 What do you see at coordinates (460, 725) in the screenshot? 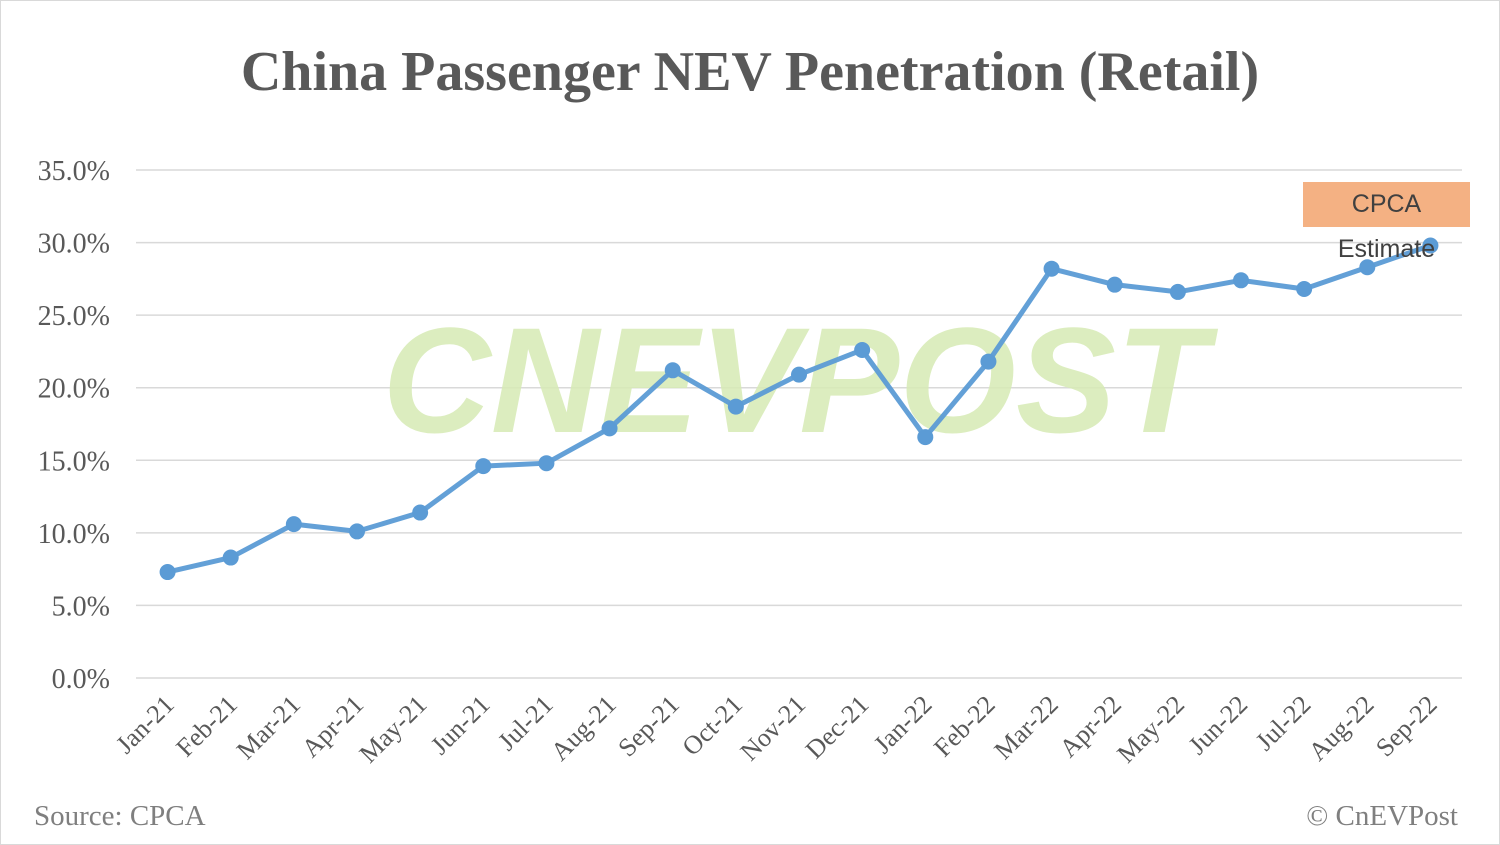
I see `x-tick-label: Jun-21` at bounding box center [460, 725].